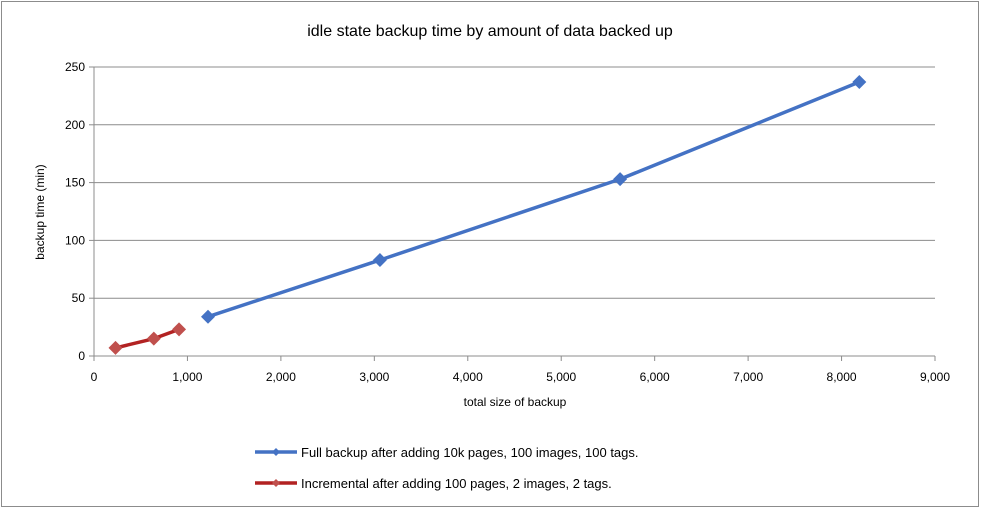 The height and width of the screenshot is (510, 982). What do you see at coordinates (935, 377) in the screenshot?
I see `x-tick-label: 9,000` at bounding box center [935, 377].